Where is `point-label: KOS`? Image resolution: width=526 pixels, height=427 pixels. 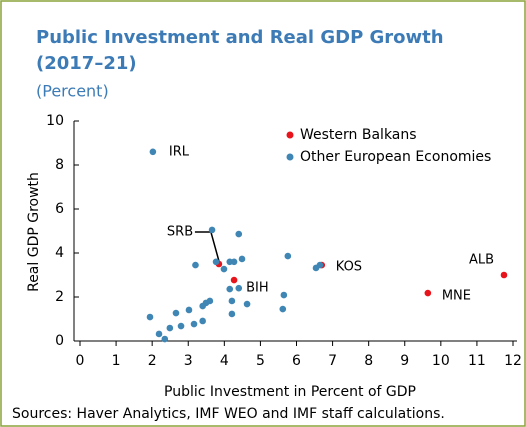 point-label: KOS is located at coordinates (349, 267).